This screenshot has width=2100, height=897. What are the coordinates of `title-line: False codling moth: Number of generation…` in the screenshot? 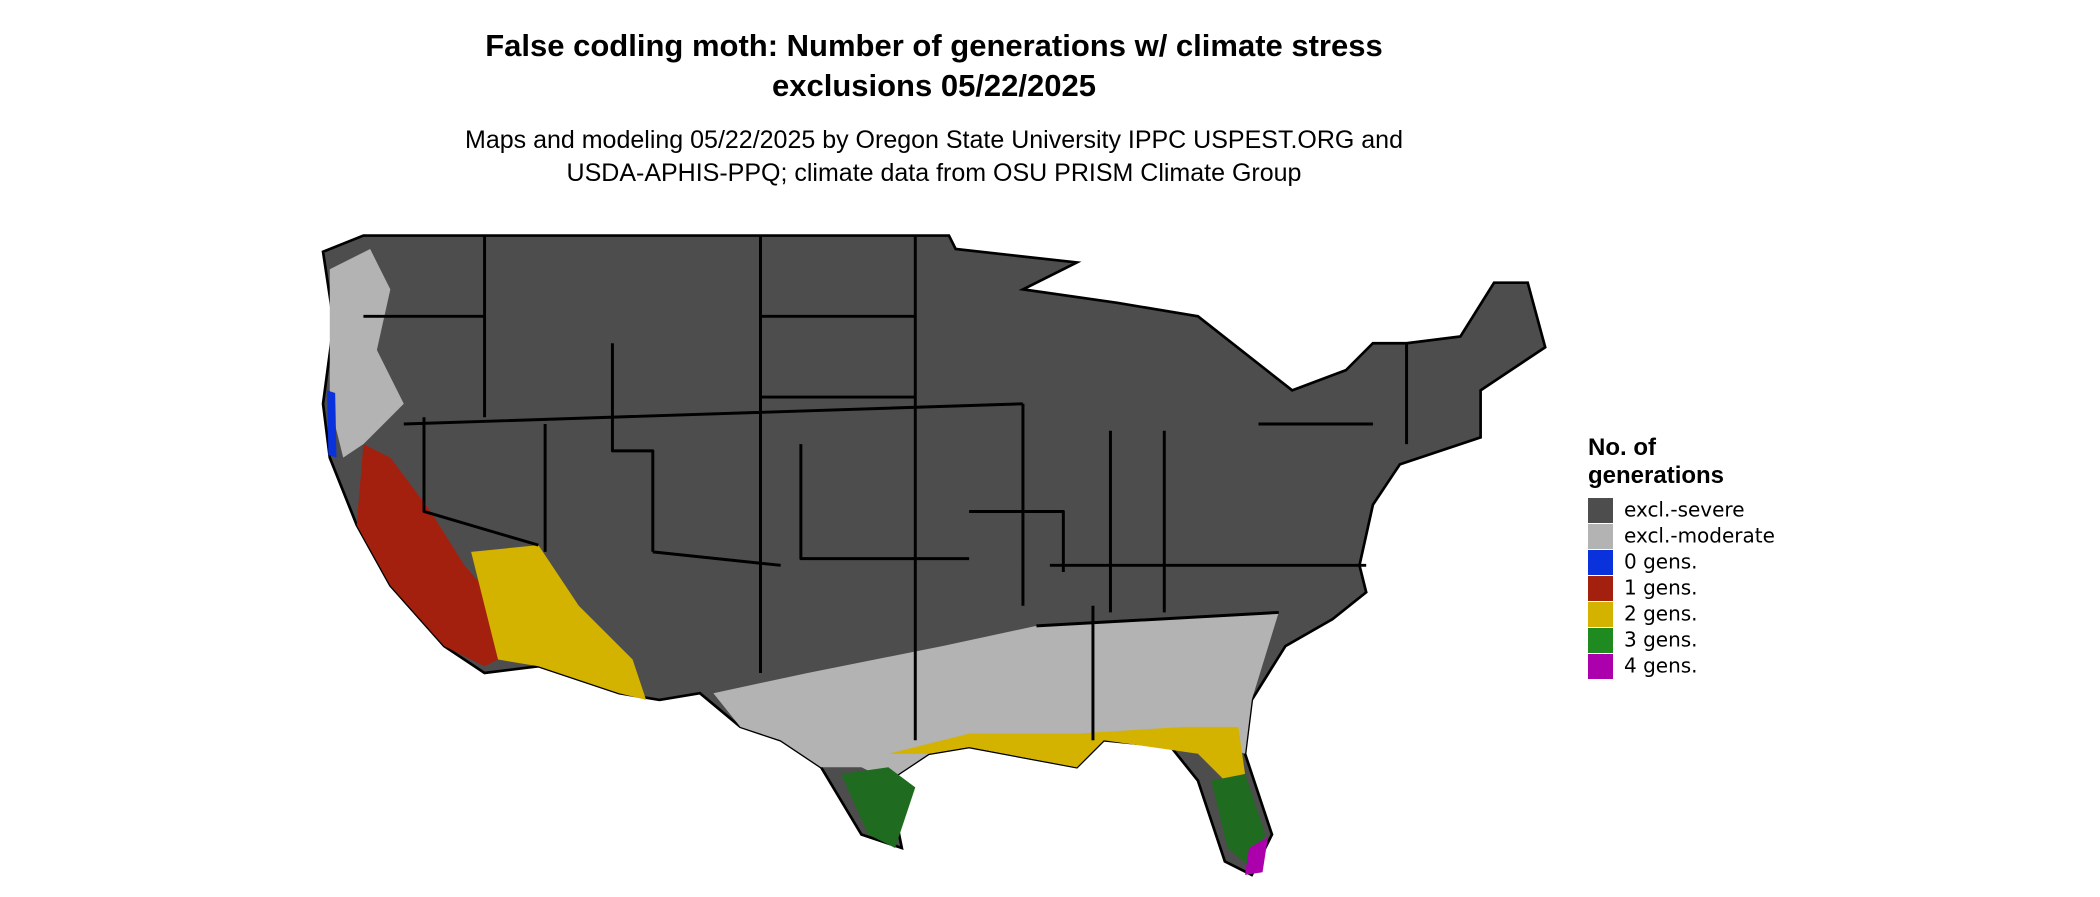 It's located at (933, 45).